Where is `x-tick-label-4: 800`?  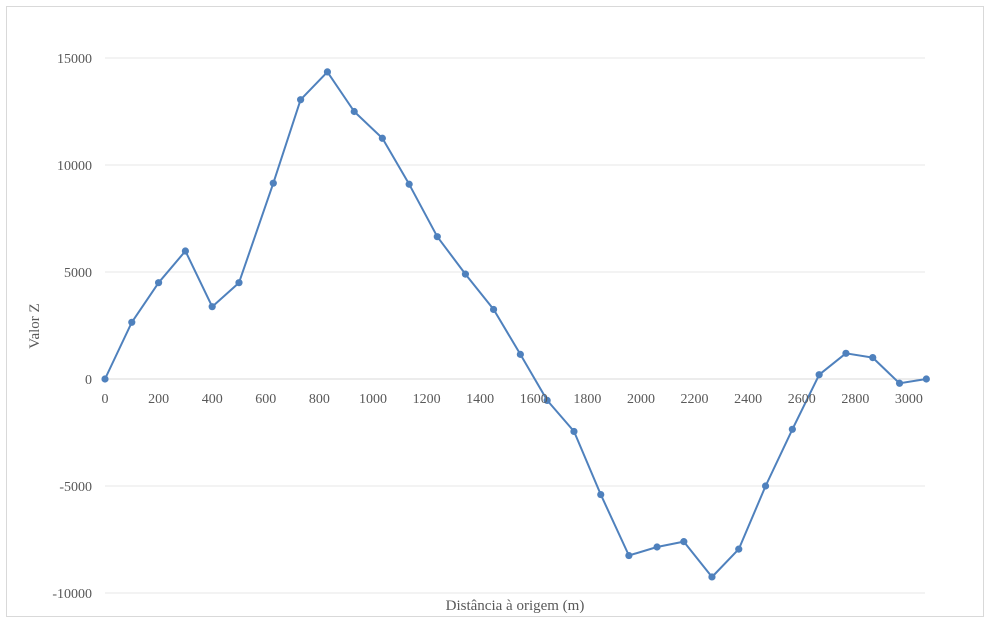 x-tick-label-4: 800 is located at coordinates (319, 399).